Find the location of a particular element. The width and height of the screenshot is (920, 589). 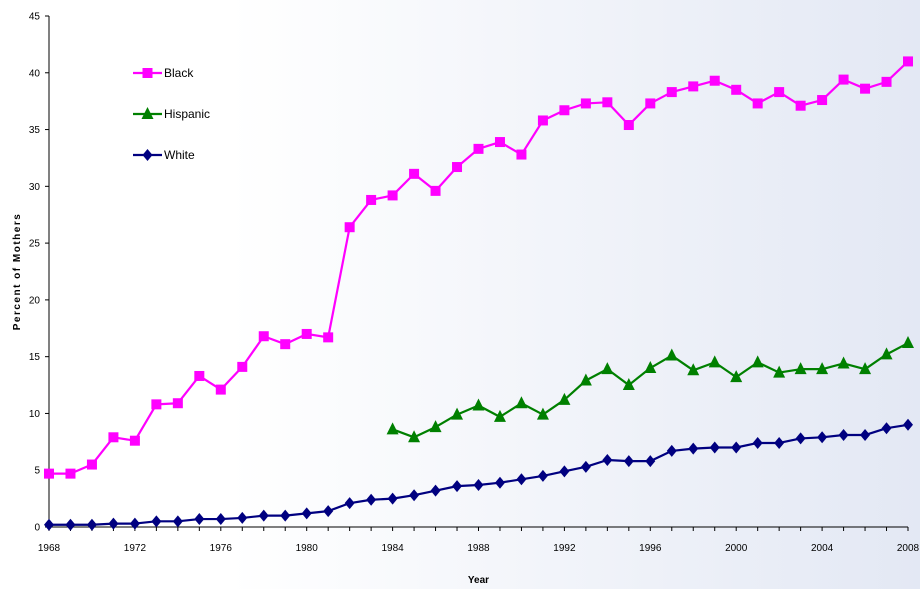

legend-marker-hispanic is located at coordinates (147, 113).